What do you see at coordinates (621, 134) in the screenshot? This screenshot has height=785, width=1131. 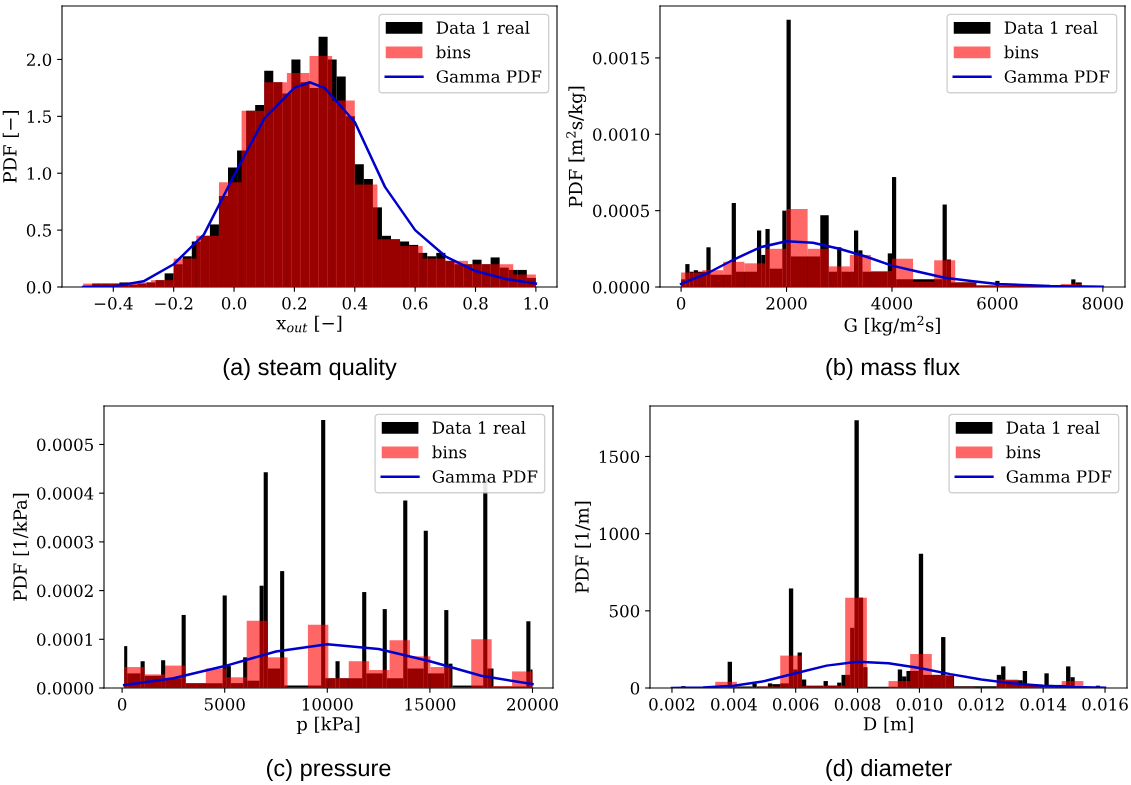 I see `y-tick-label: 0.0010` at bounding box center [621, 134].